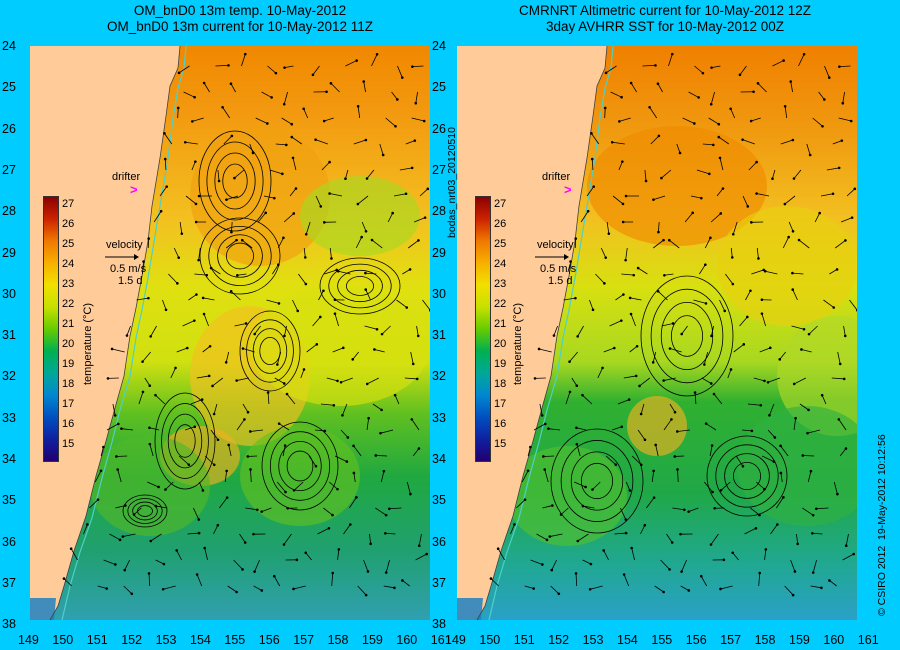  I want to click on longitude-tick-label: 152, so click(132, 640).